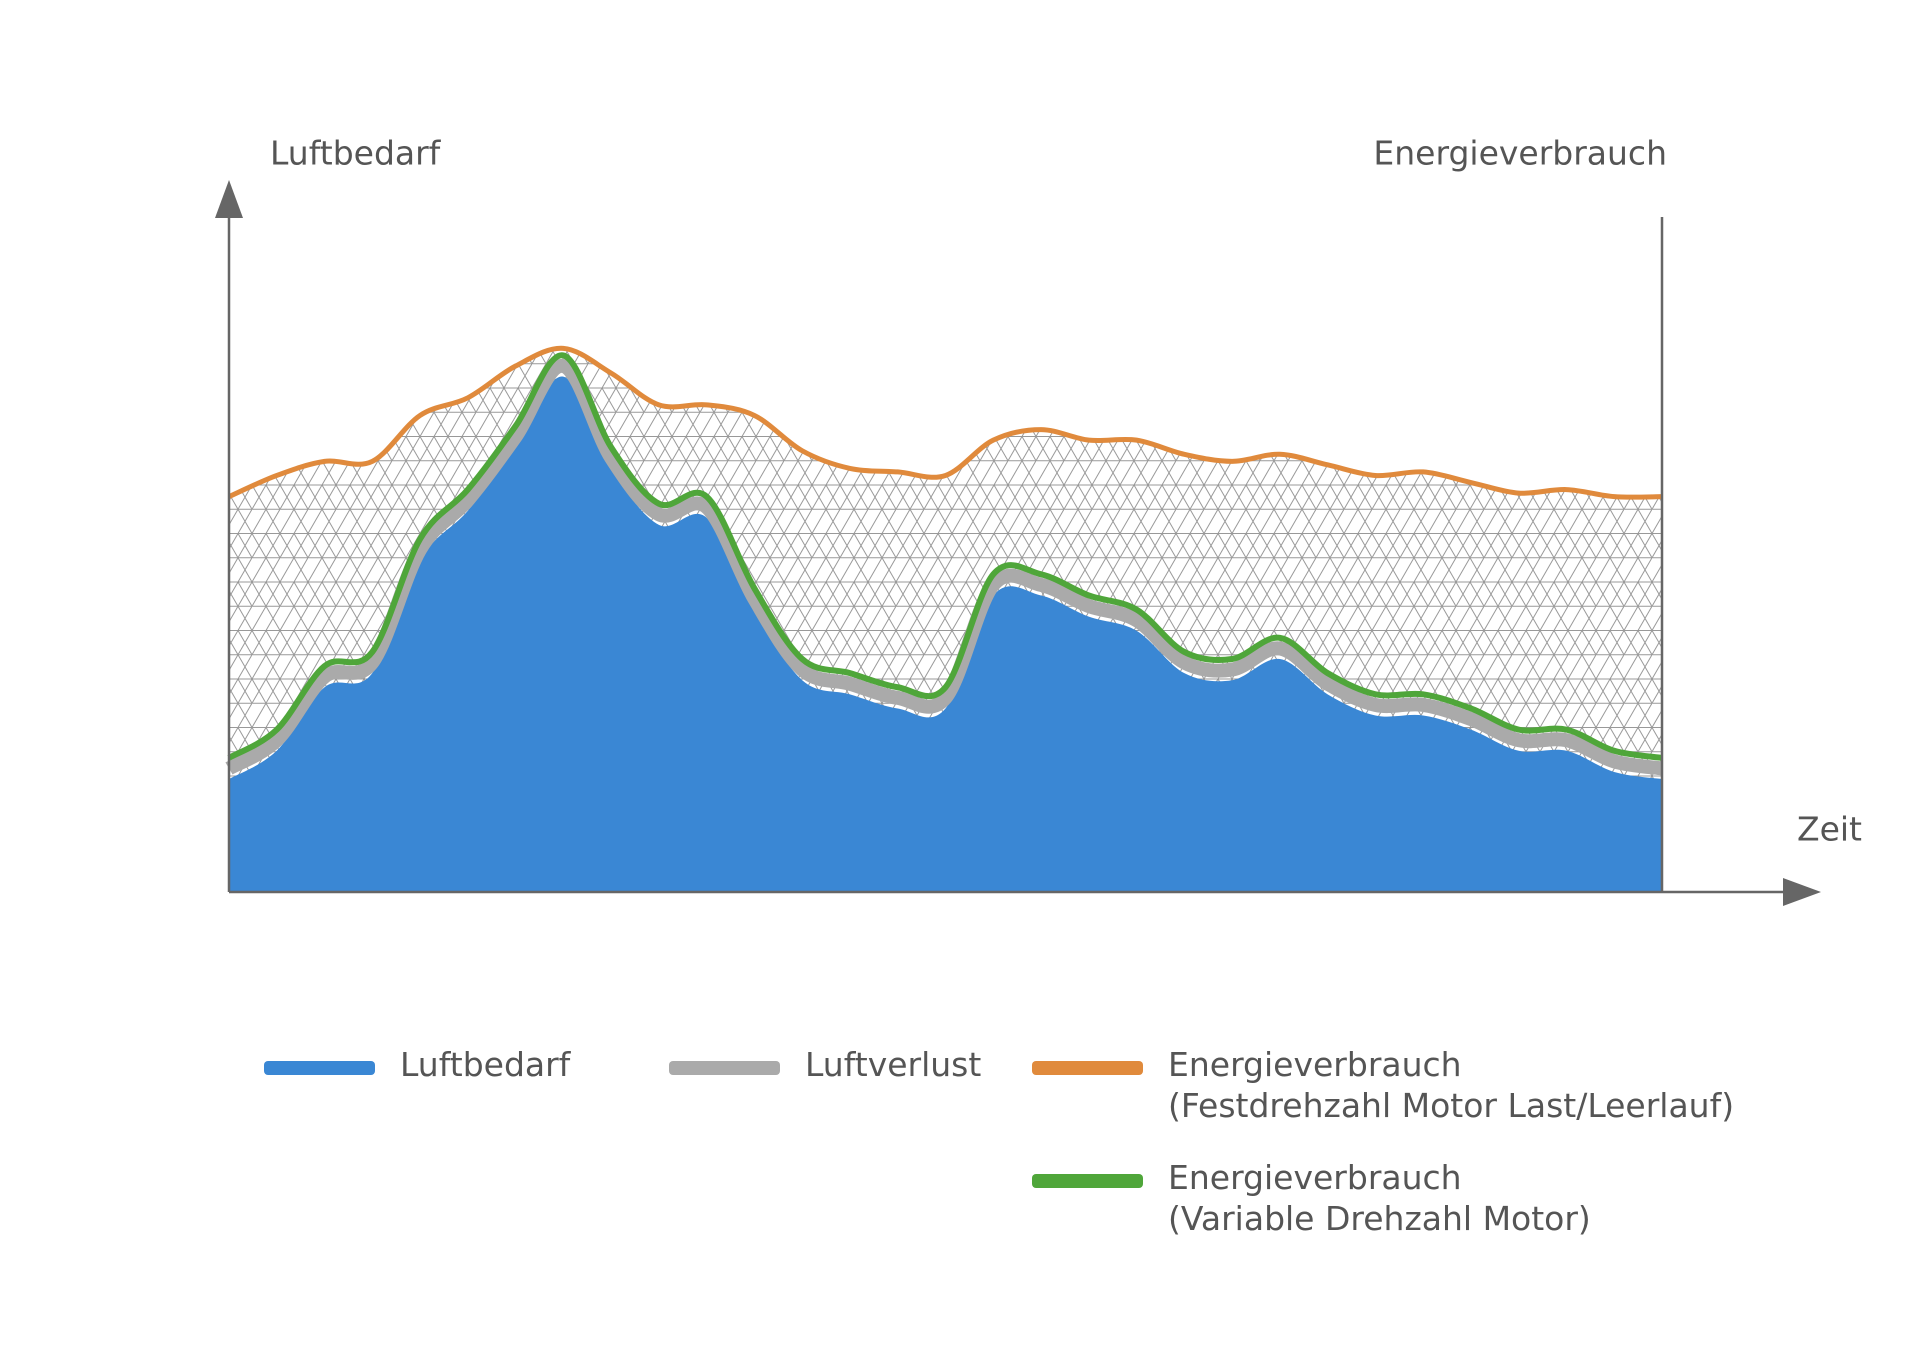  What do you see at coordinates (485, 1064) in the screenshot?
I see `legend-label: Luftbedarf` at bounding box center [485, 1064].